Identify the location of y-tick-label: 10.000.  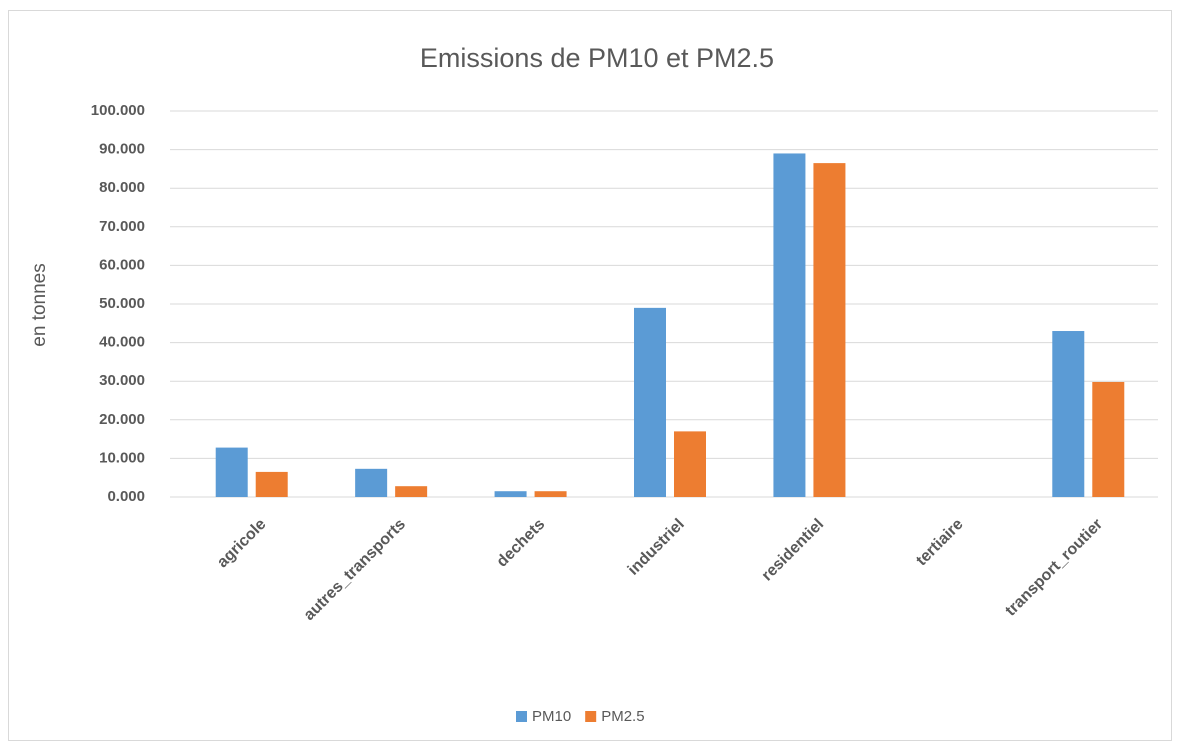
(122, 457).